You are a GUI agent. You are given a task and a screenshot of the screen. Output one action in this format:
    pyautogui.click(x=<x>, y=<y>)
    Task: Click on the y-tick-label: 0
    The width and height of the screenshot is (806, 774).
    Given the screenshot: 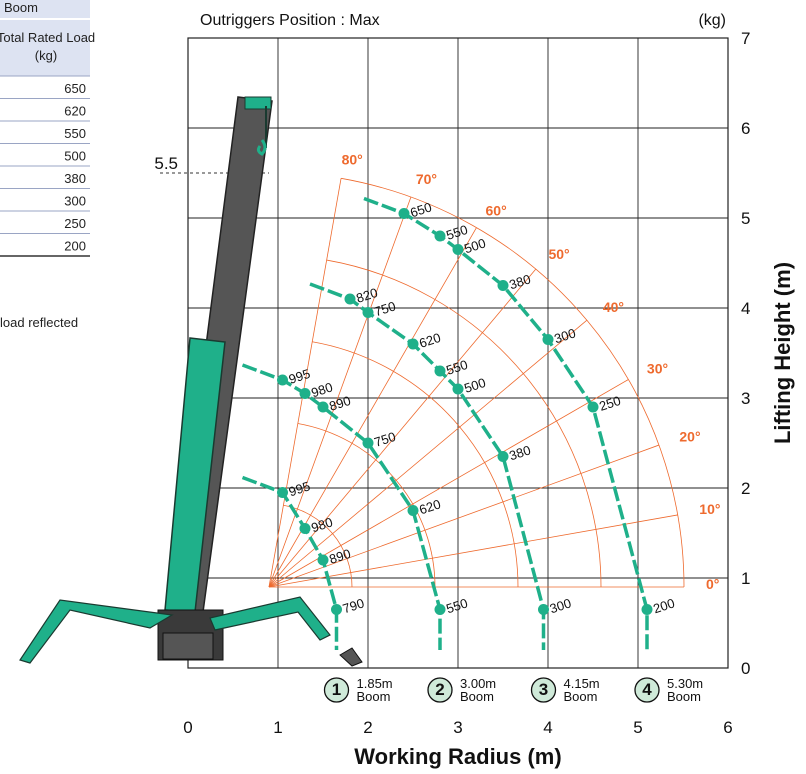 What is the action you would take?
    pyautogui.click(x=745, y=668)
    